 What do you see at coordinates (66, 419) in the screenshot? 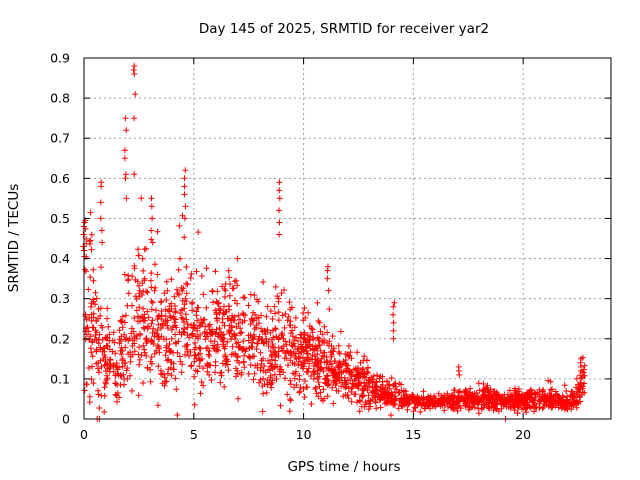
I see `y-tick-label: 0` at bounding box center [66, 419].